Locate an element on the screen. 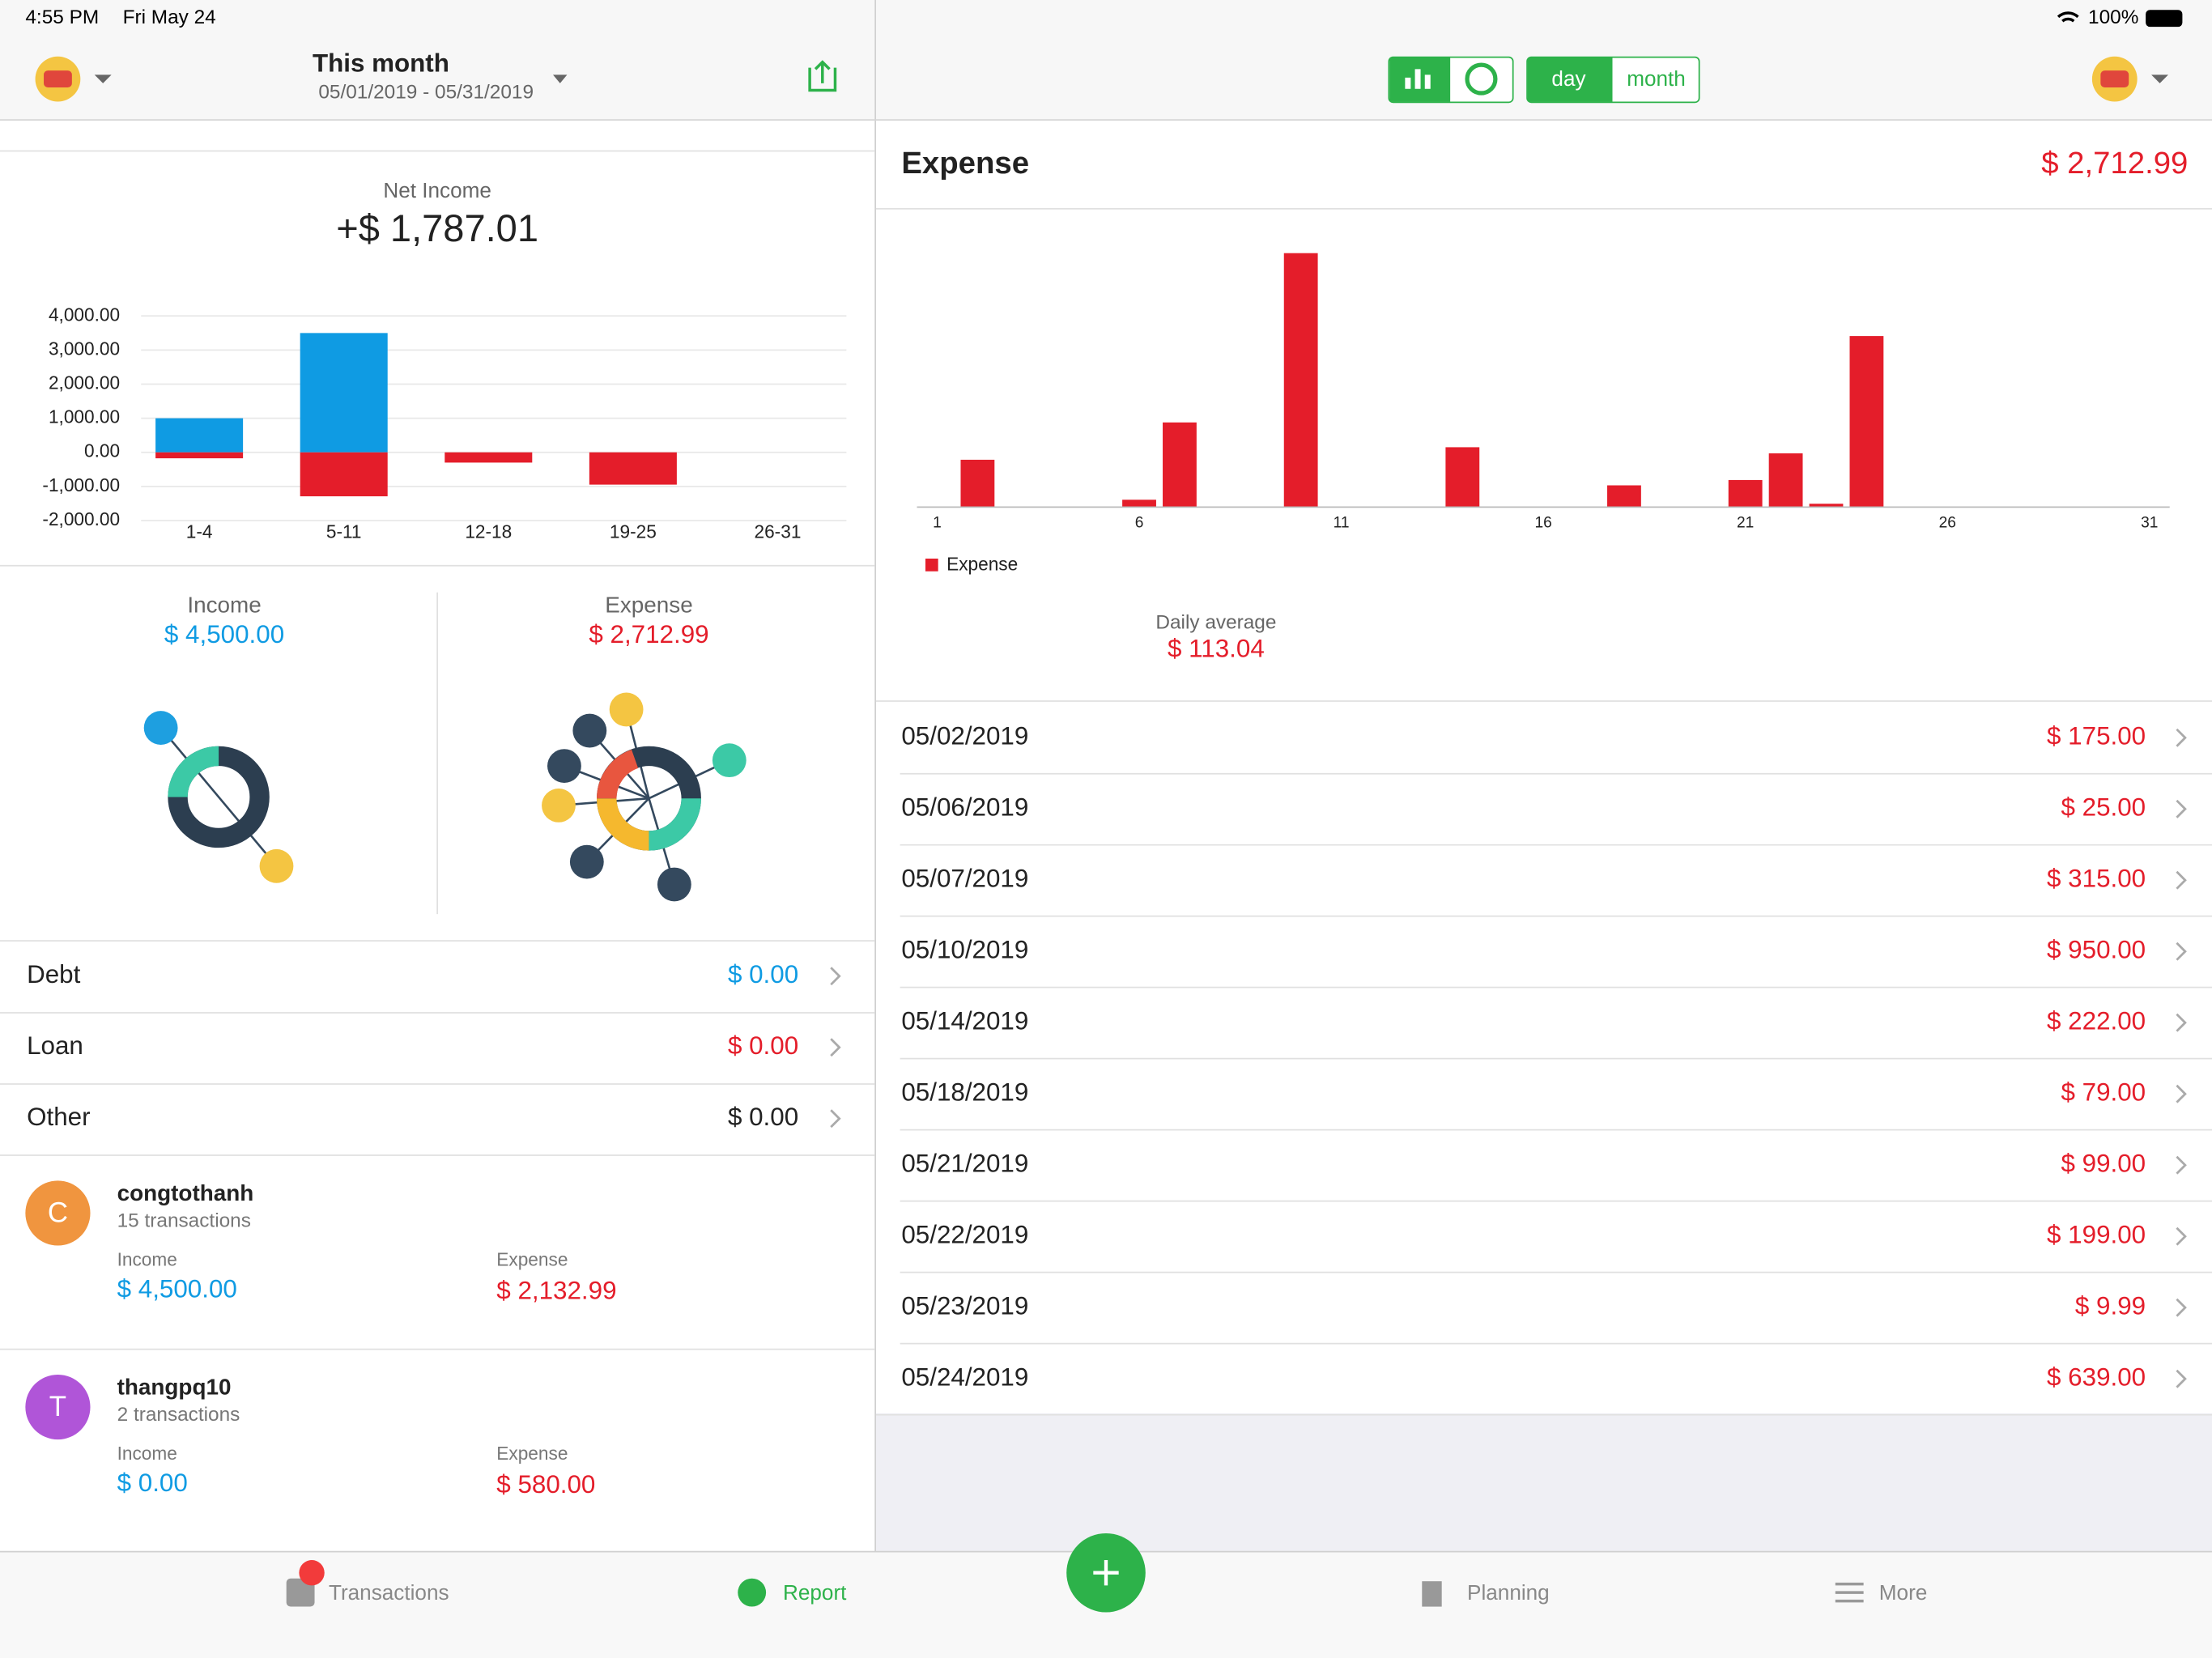 This screenshot has height=1658, width=2212. row-date: 05/06/2019 is located at coordinates (965, 807).